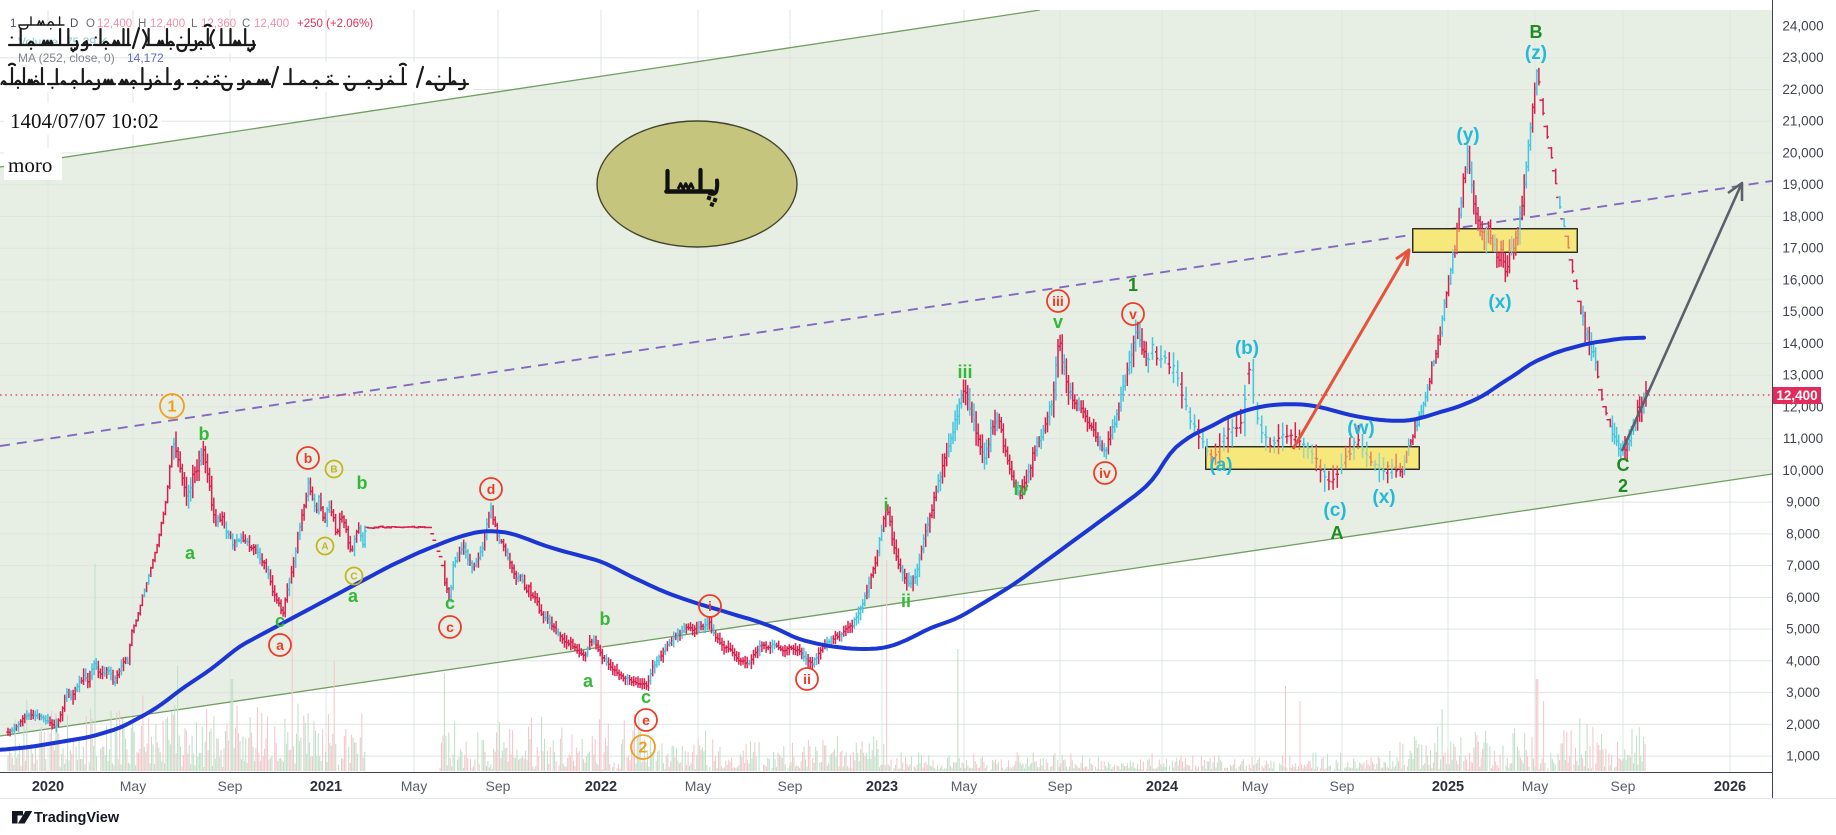 Image resolution: width=1836 pixels, height=835 pixels. Describe the element at coordinates (1220, 465) in the screenshot. I see `svg-text: (a)` at that location.